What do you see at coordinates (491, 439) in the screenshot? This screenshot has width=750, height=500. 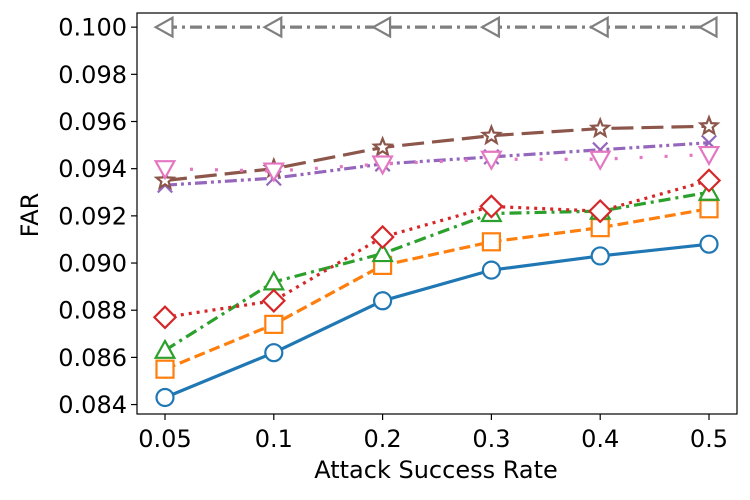 I see `x-tick-label: 0.3` at bounding box center [491, 439].